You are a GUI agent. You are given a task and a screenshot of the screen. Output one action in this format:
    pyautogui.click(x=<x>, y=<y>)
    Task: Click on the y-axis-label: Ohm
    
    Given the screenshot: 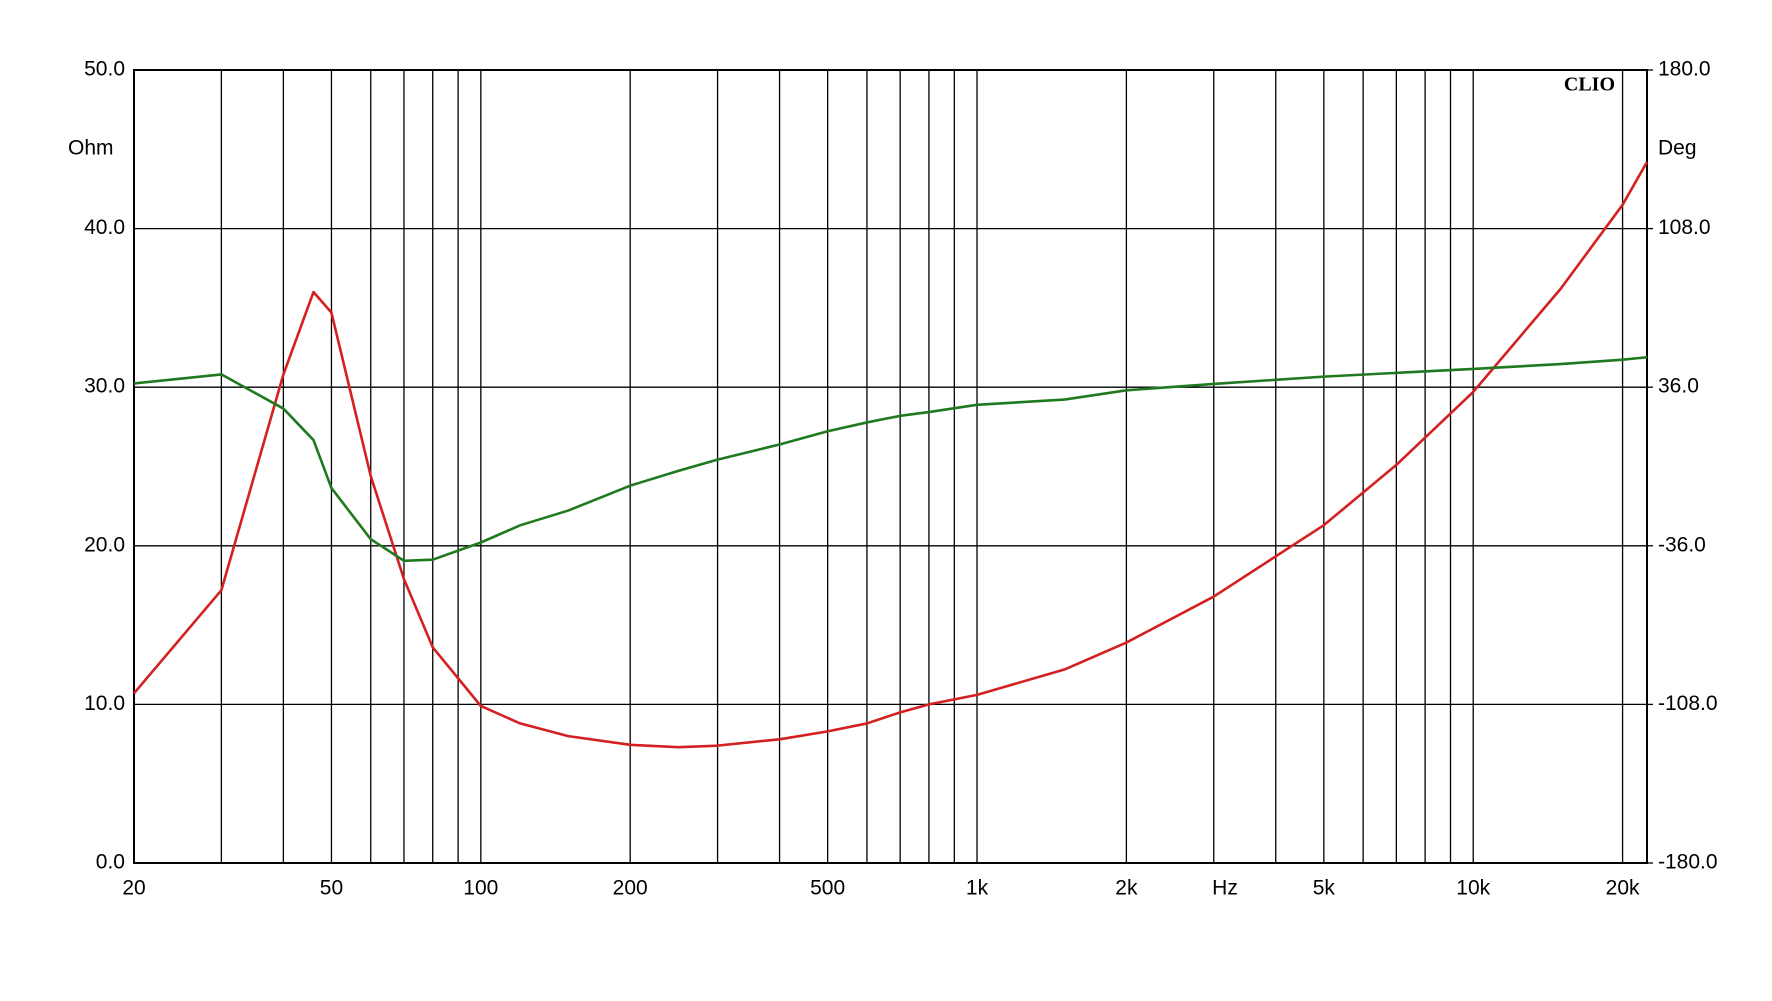 What is the action you would take?
    pyautogui.click(x=91, y=148)
    